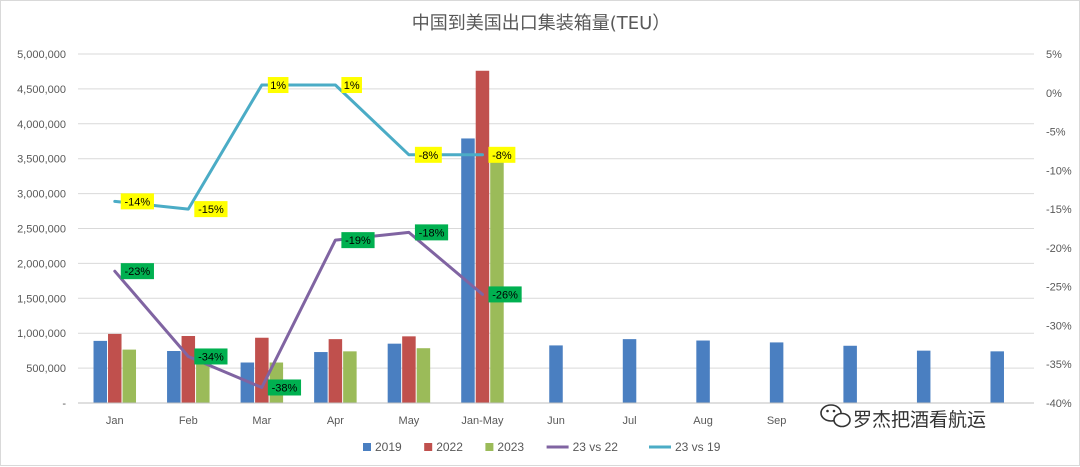 This screenshot has width=1080, height=467. I want to click on y2-tick-label: -20%, so click(1059, 249).